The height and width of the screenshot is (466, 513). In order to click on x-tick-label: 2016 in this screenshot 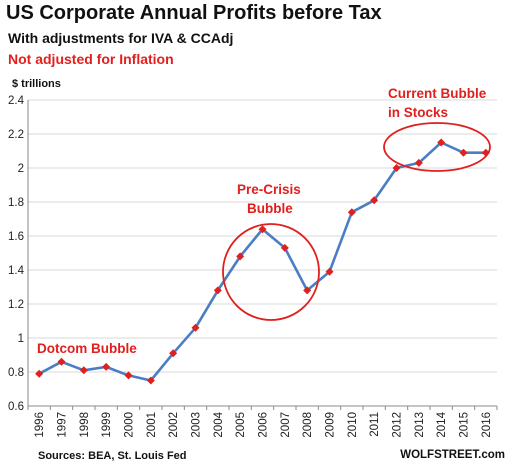, I will do `click(487, 425)`.